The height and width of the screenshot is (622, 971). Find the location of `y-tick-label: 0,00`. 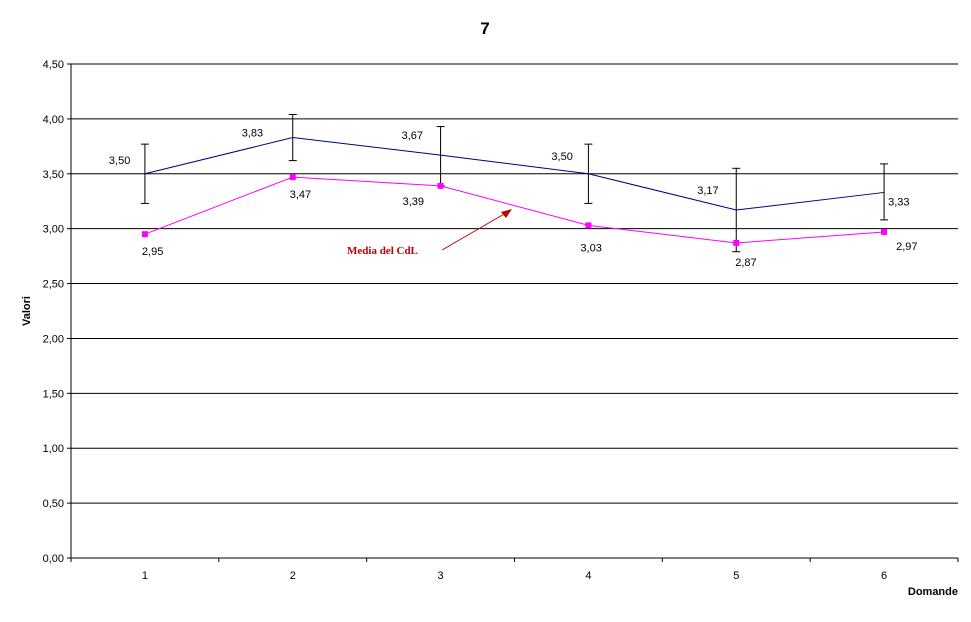

y-tick-label: 0,00 is located at coordinates (53, 559).